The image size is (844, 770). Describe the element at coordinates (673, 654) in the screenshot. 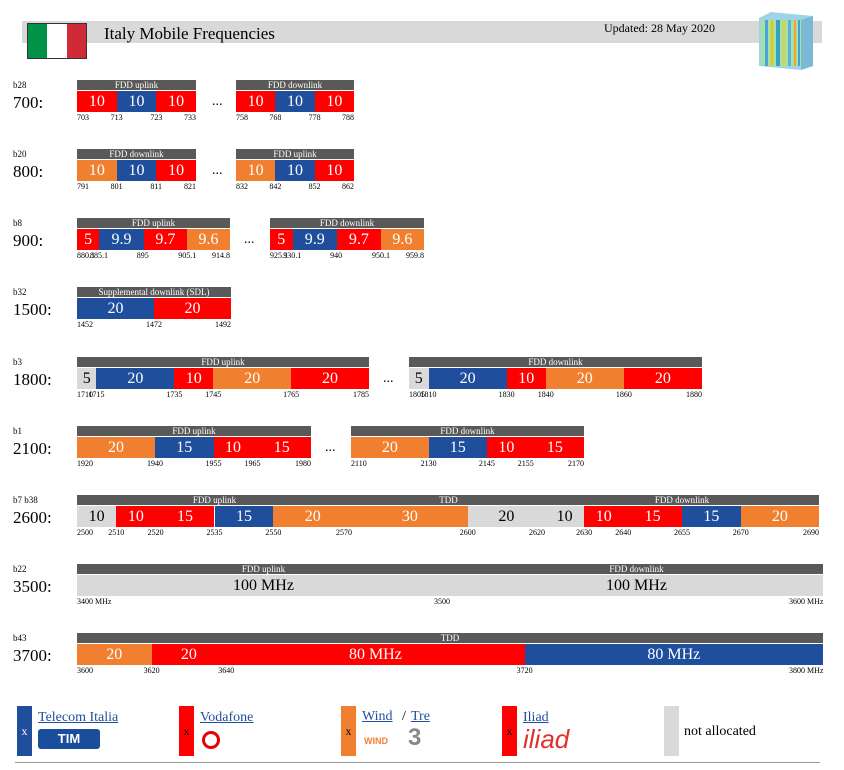

I see `spectrum-block-tim: 80 MHz` at that location.